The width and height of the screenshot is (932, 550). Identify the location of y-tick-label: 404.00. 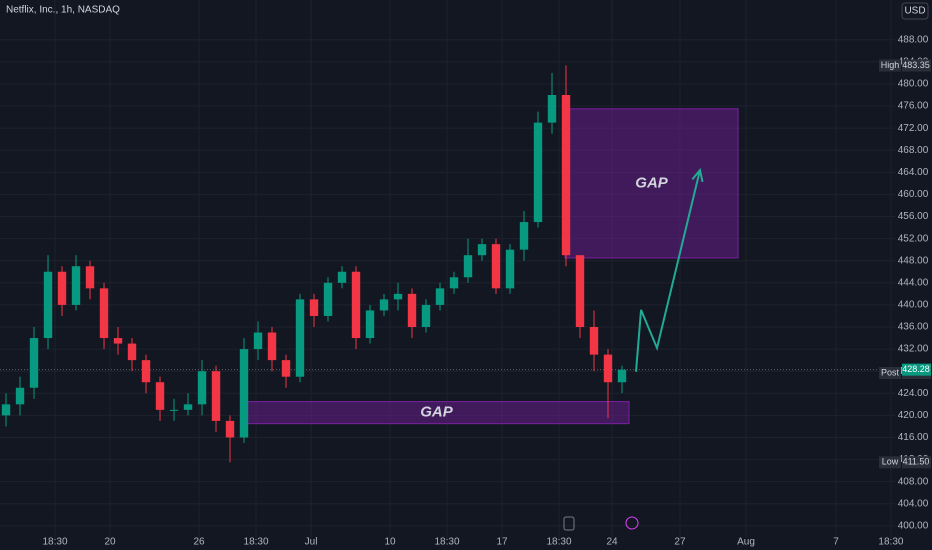
(913, 503).